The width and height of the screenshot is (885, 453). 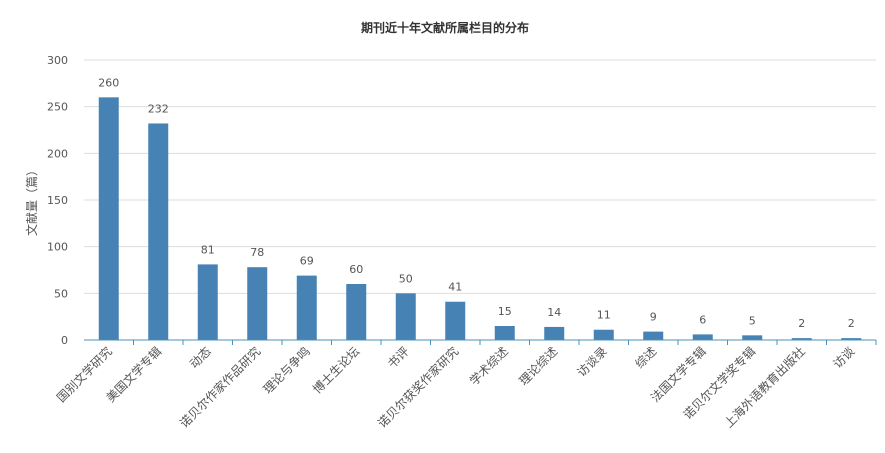 I want to click on y-tick-label: 300, so click(x=57, y=60).